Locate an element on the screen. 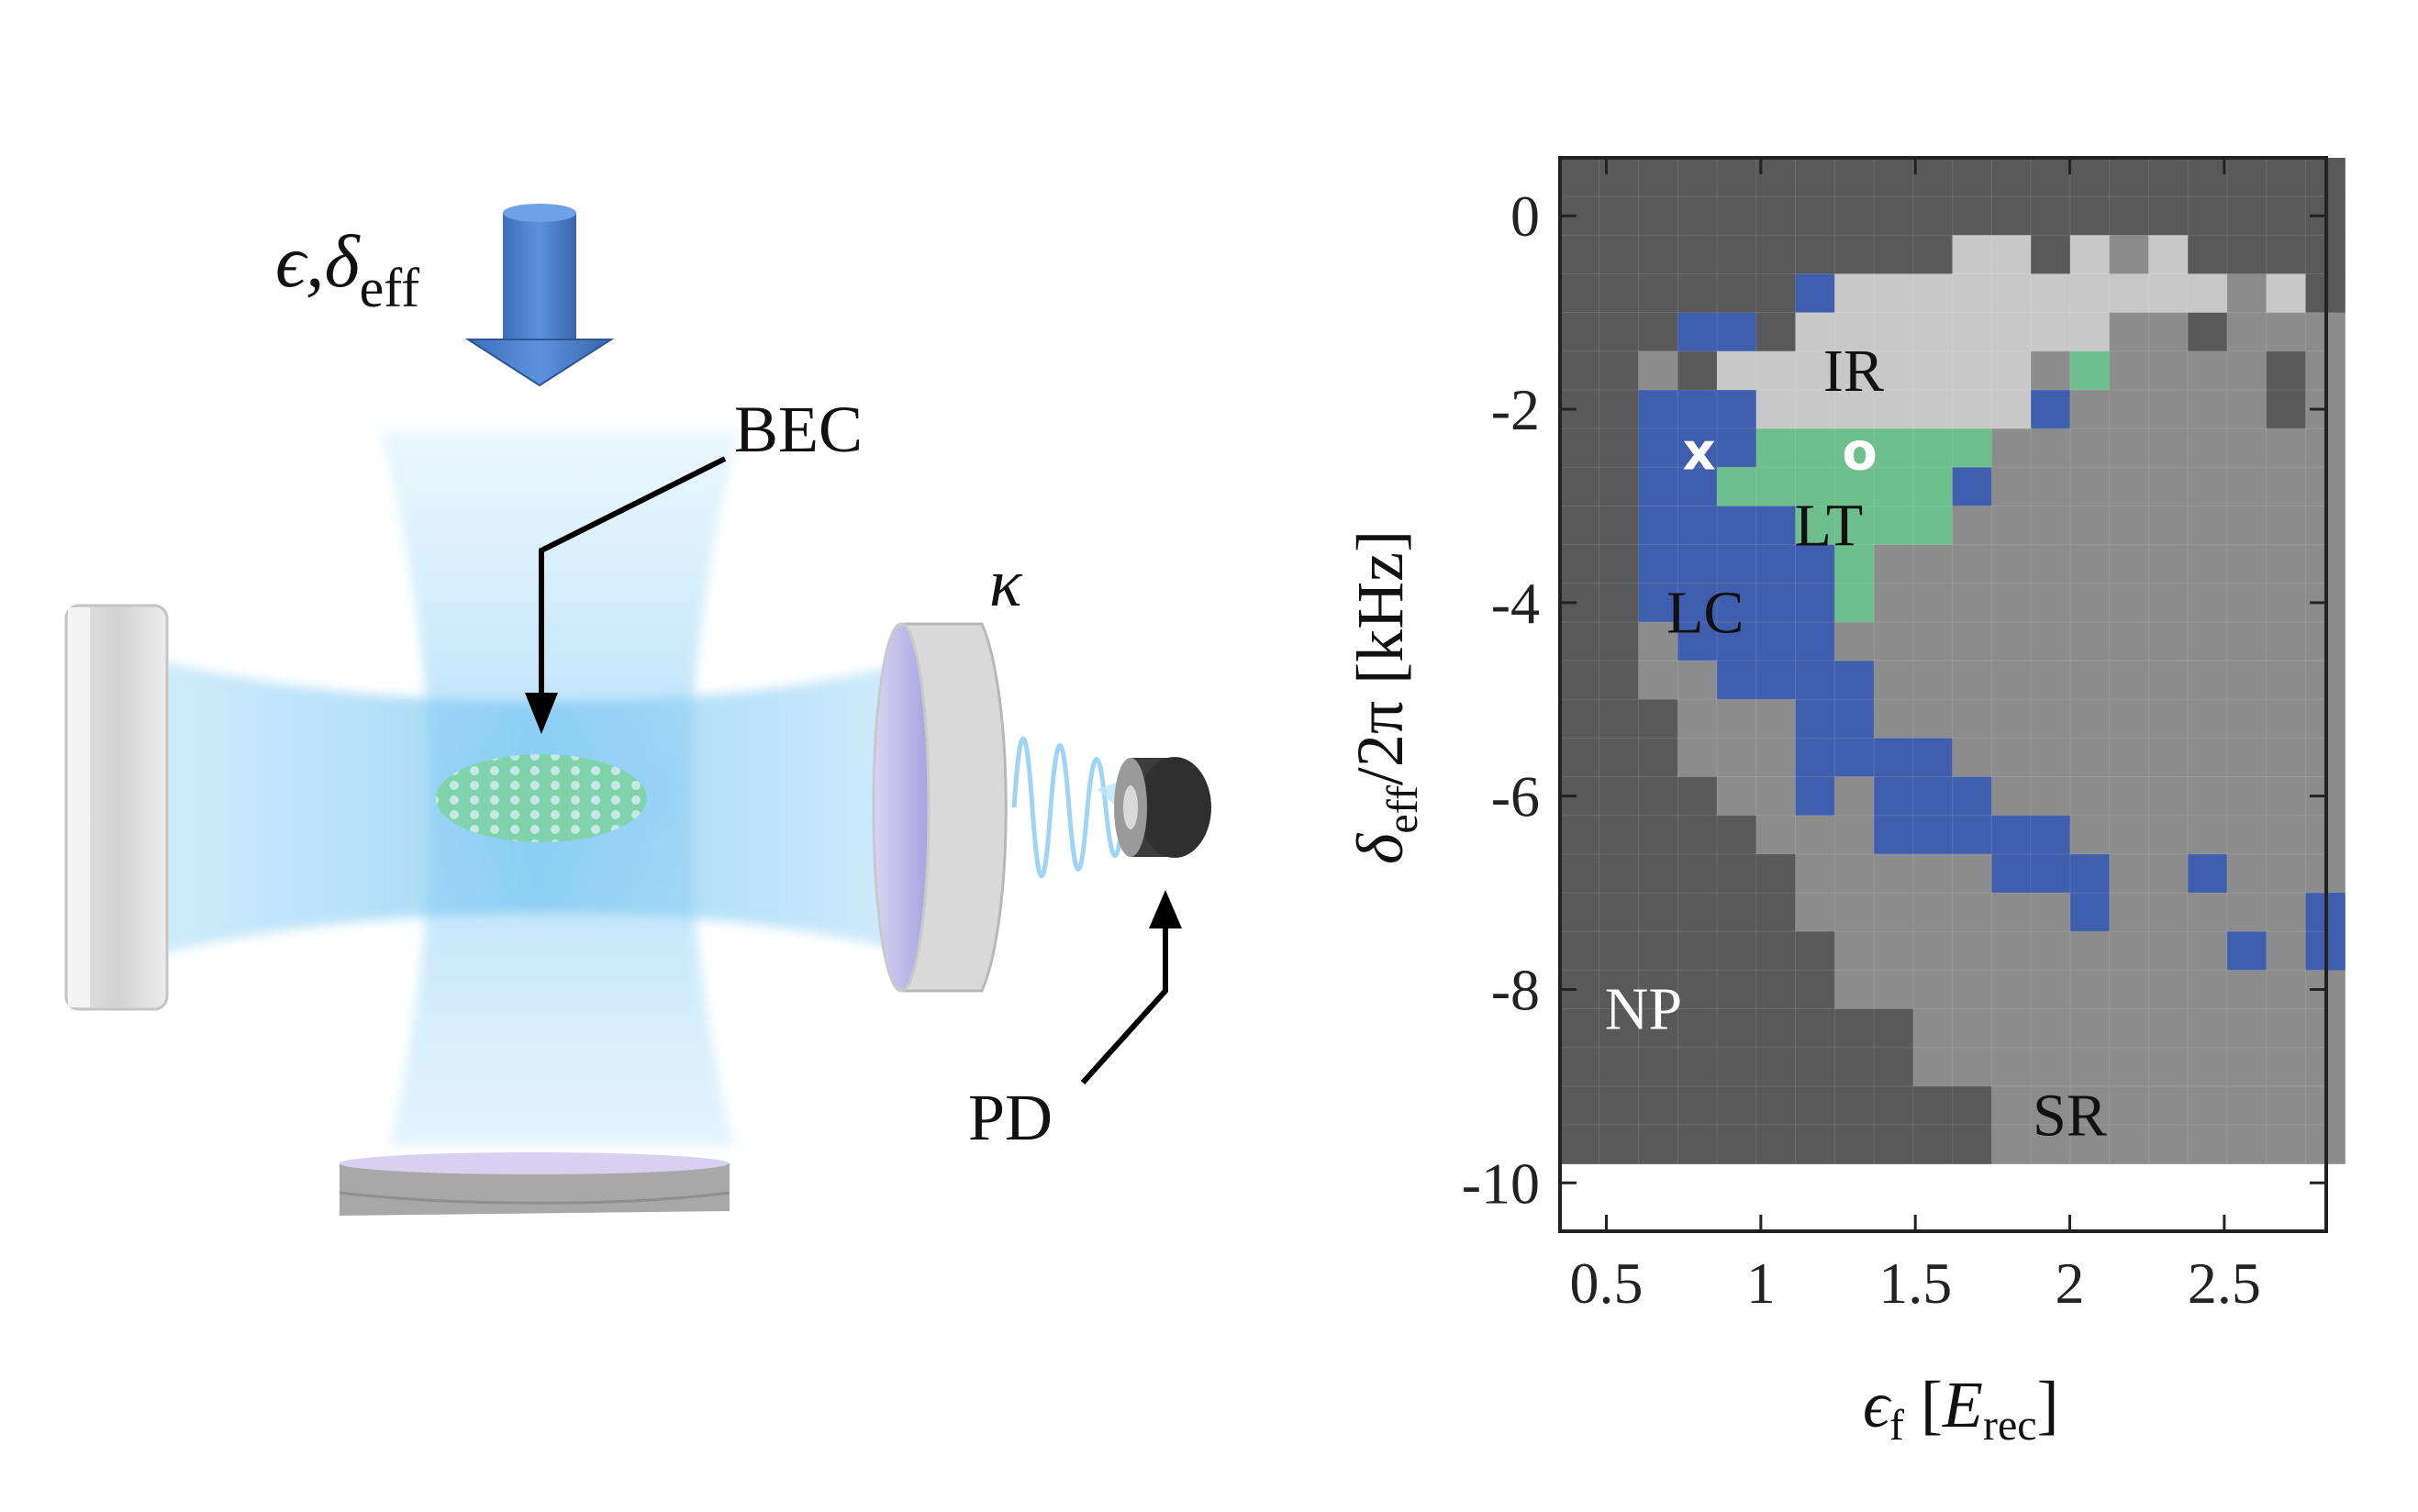  x-tick-label: 1 is located at coordinates (1761, 1284).